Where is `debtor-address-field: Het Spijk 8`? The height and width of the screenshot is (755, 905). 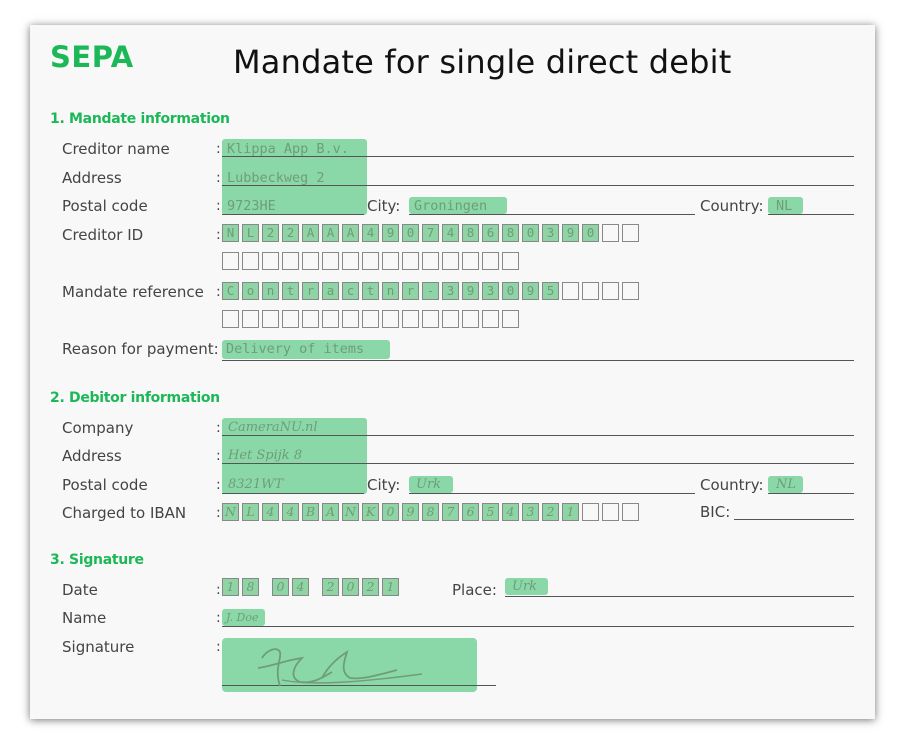
debtor-address-field: Het Spijk 8 is located at coordinates (265, 455).